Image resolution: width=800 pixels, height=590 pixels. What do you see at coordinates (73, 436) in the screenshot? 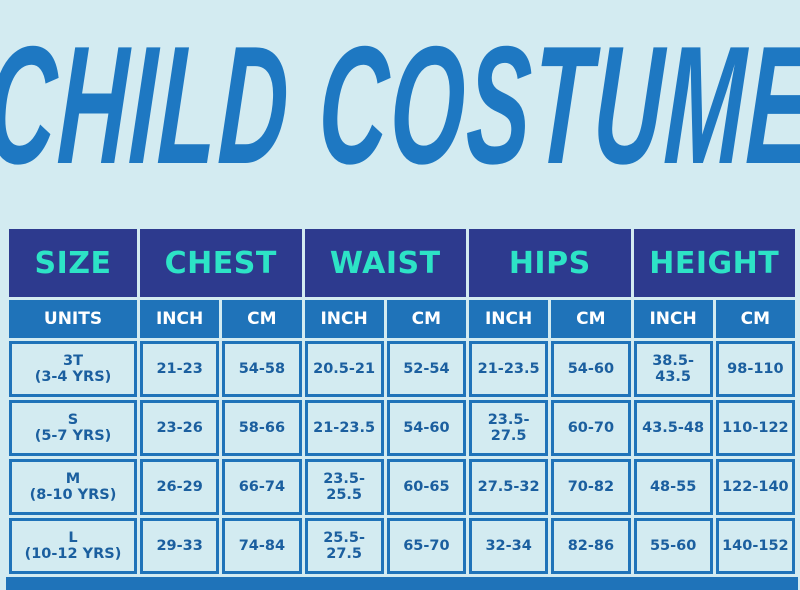
I see `age-range: (5-7 YRS)` at bounding box center [73, 436].